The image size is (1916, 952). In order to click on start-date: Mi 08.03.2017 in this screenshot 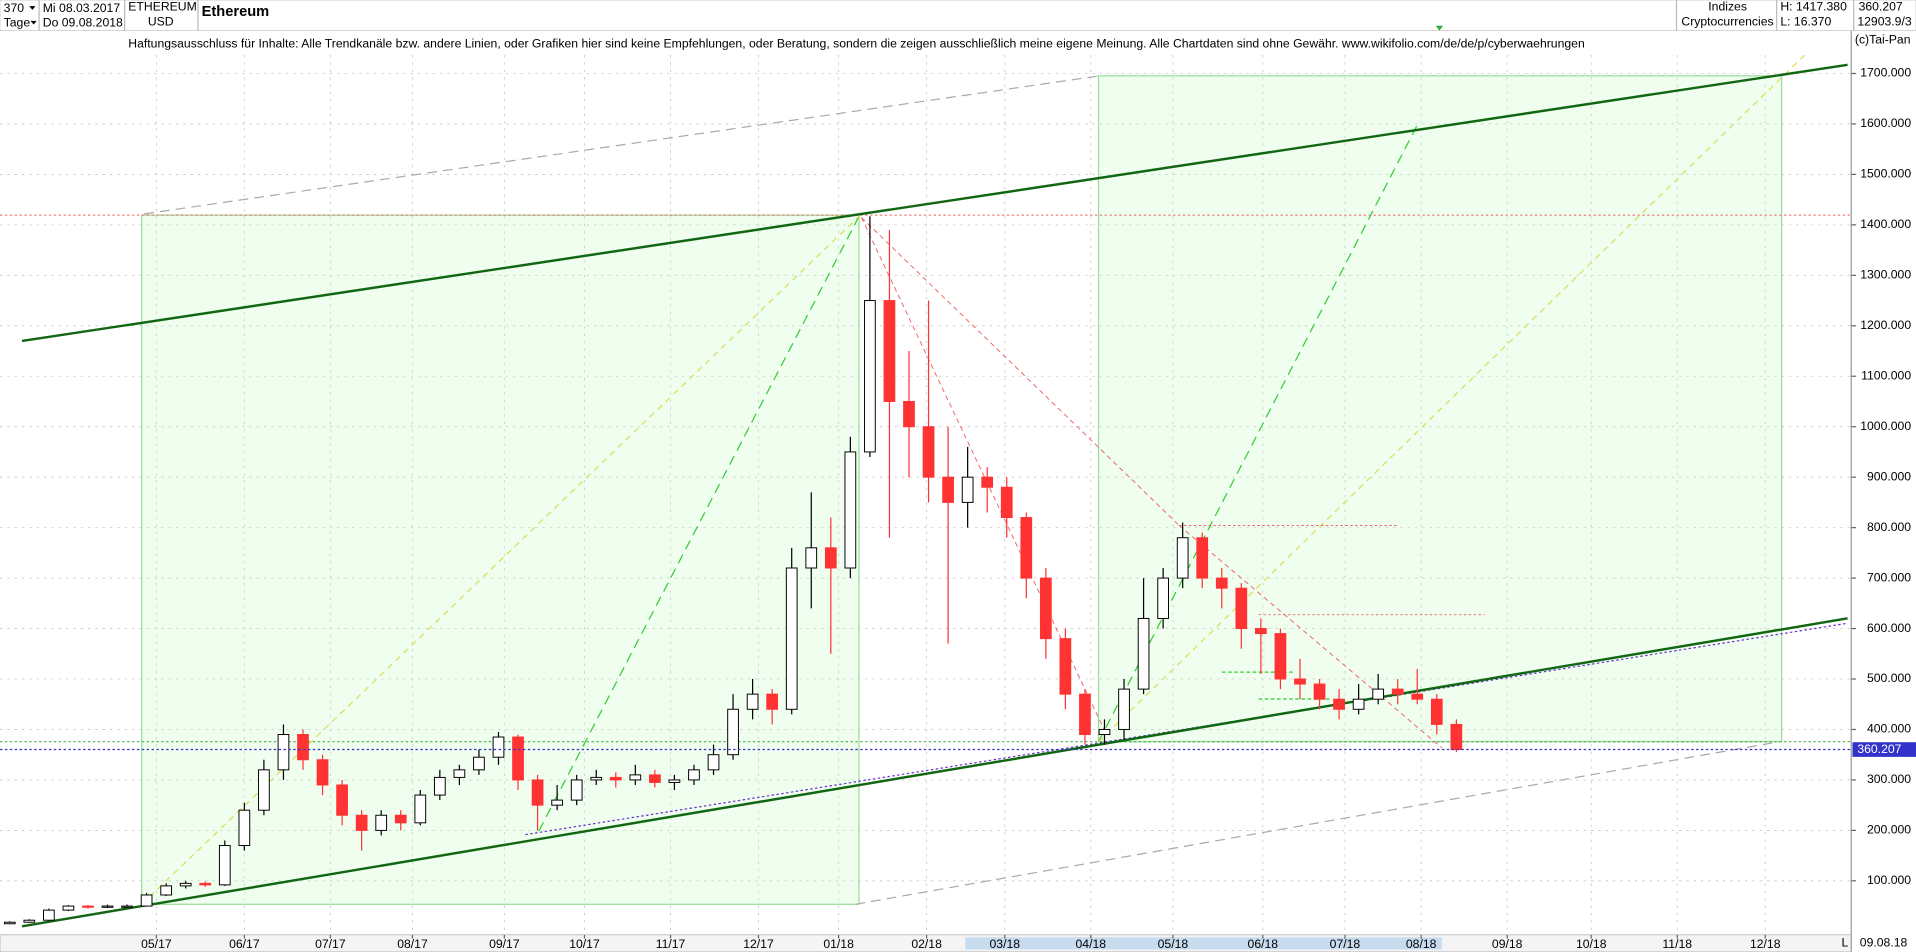, I will do `click(82, 8)`.